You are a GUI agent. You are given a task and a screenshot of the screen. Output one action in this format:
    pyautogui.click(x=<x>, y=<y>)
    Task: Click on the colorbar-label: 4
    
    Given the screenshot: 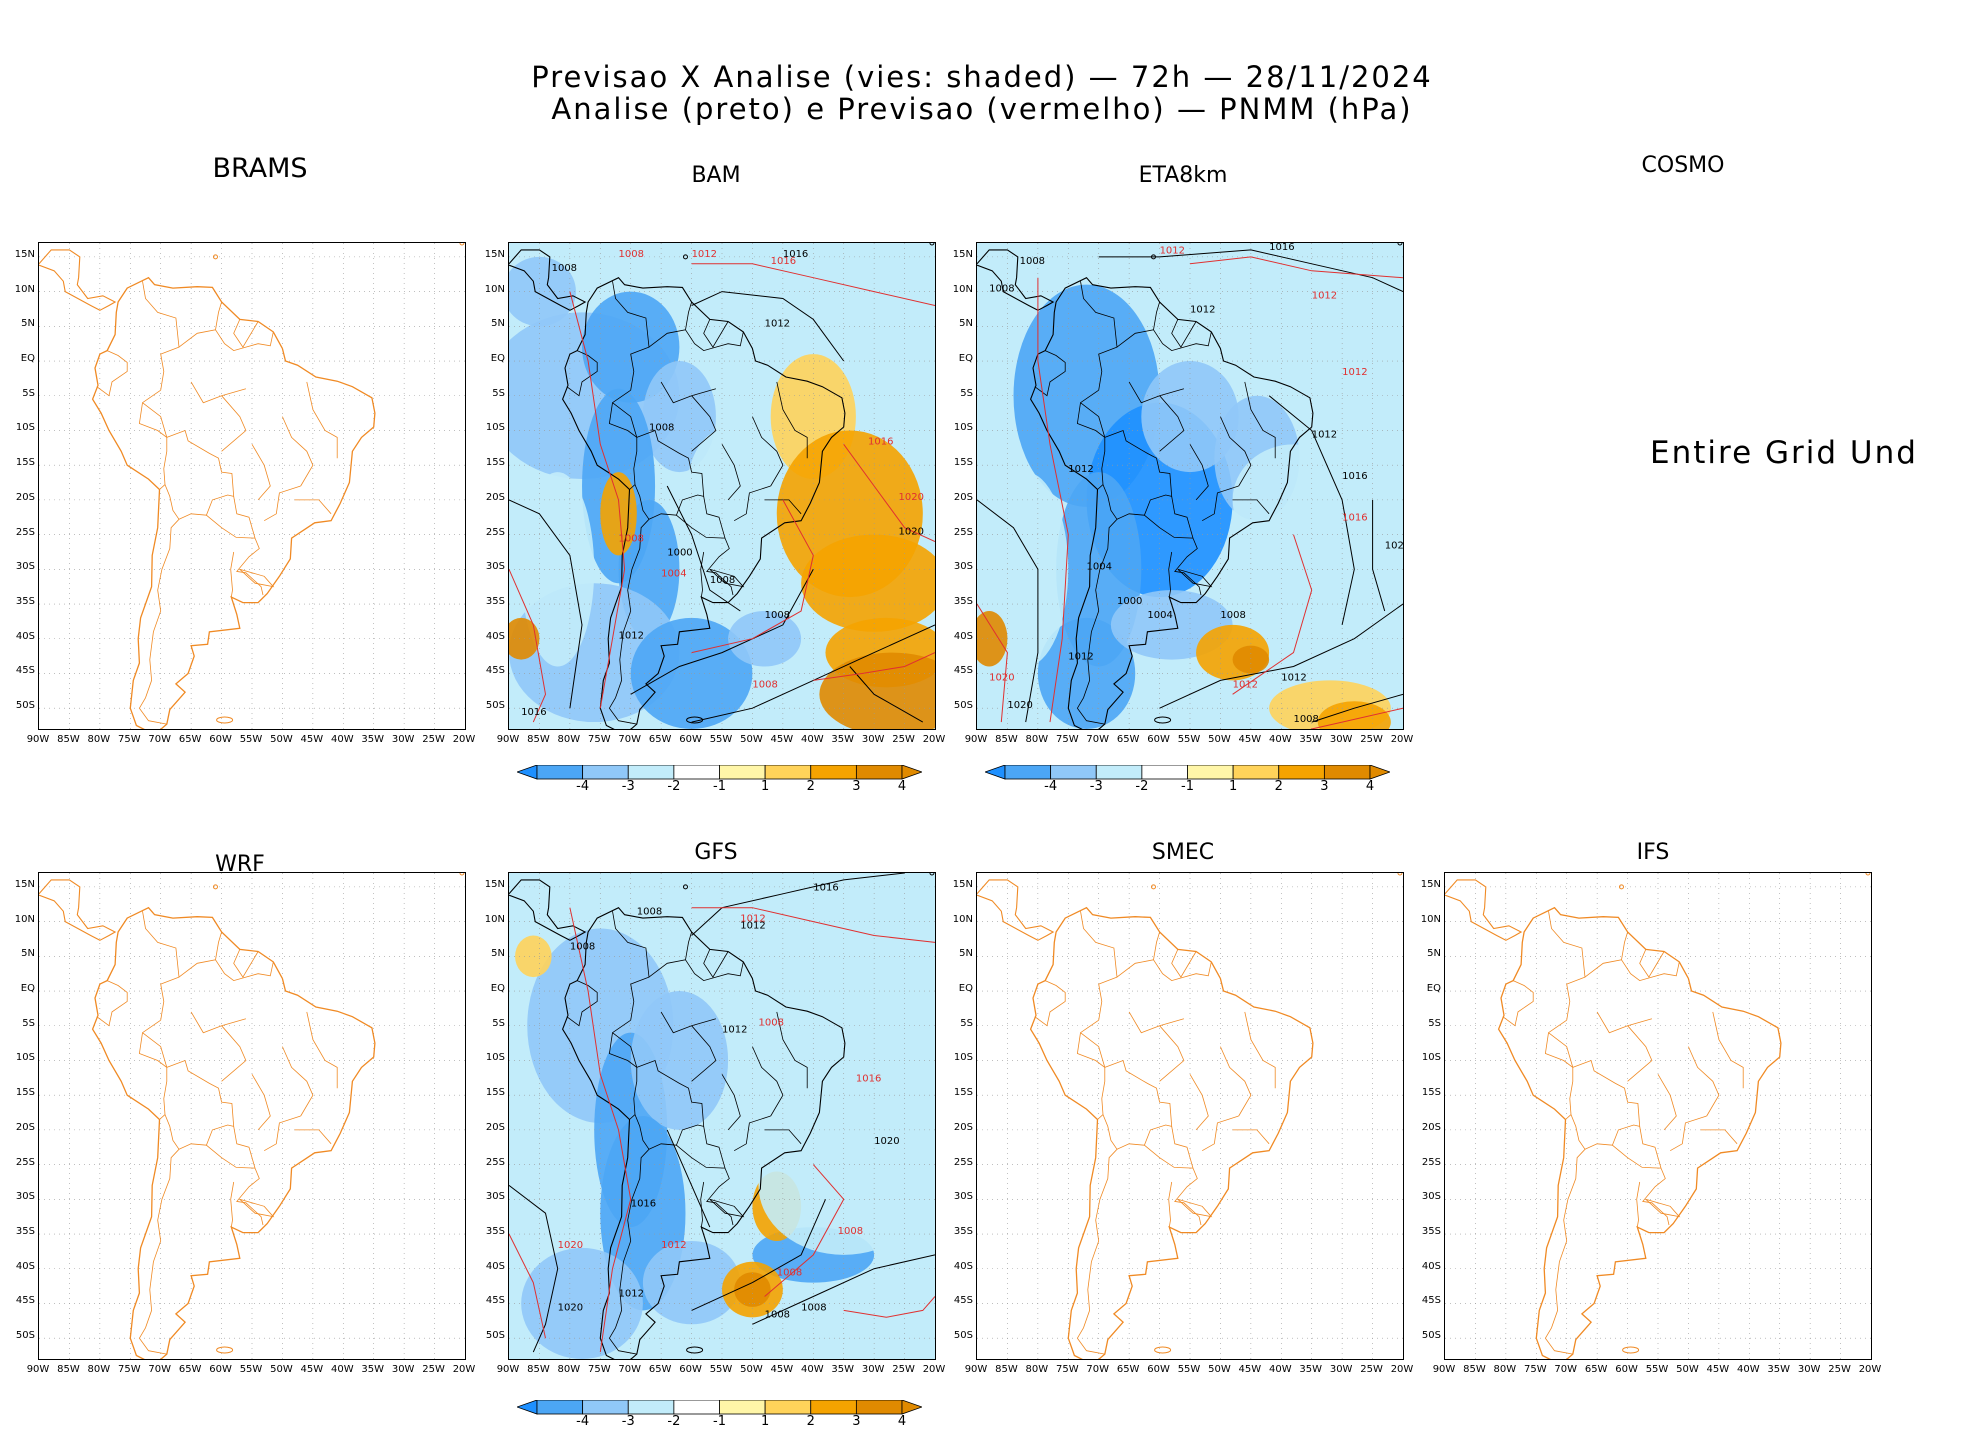 What is the action you would take?
    pyautogui.click(x=1370, y=786)
    